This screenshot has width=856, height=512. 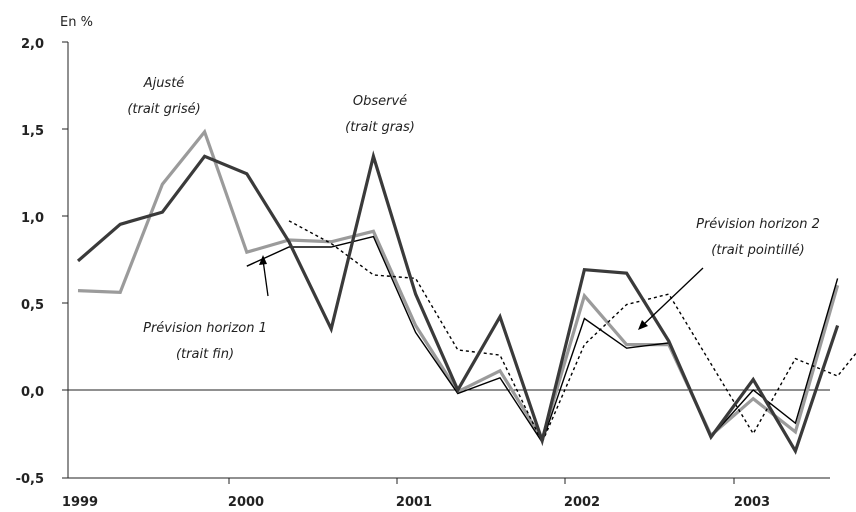 I want to click on y-tick-label: -0,5, so click(x=30, y=479).